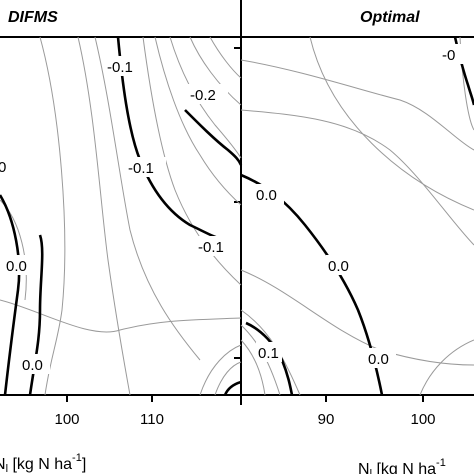  Describe the element at coordinates (390, 17) in the screenshot. I see `title-optimal: Optimal` at that location.